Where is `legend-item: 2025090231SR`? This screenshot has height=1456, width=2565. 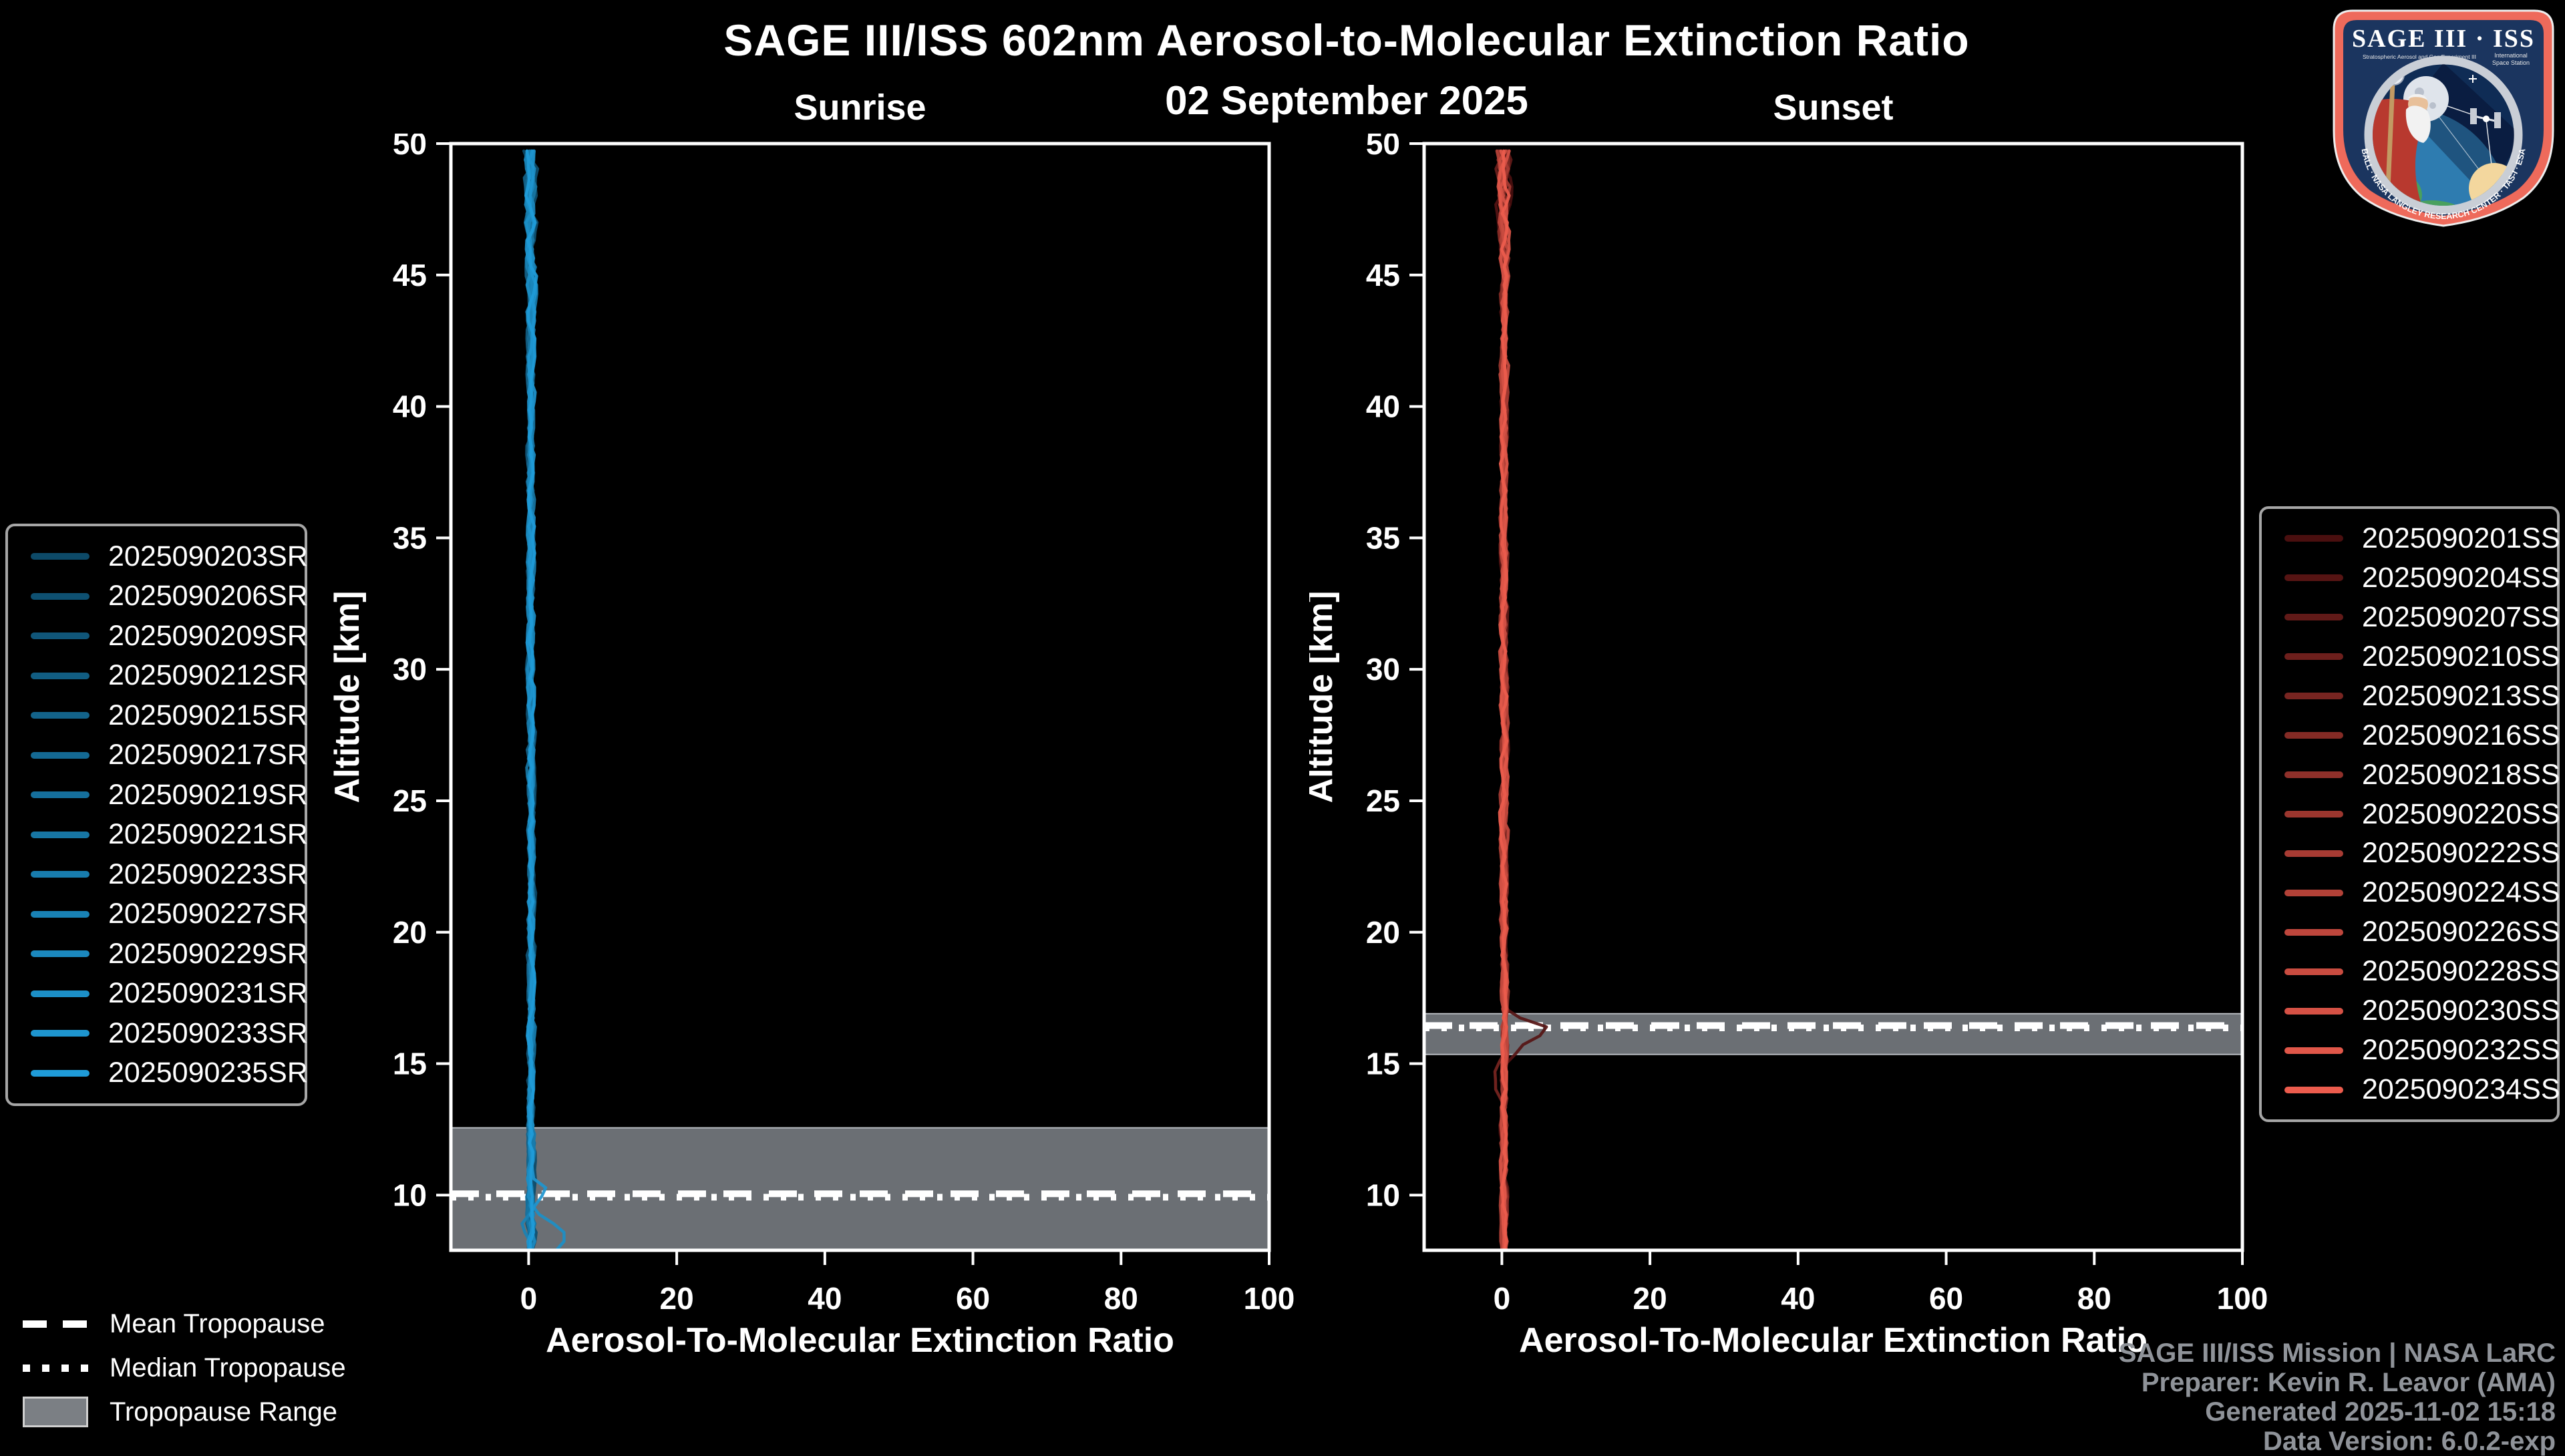 legend-item: 2025090231SR is located at coordinates (160, 993).